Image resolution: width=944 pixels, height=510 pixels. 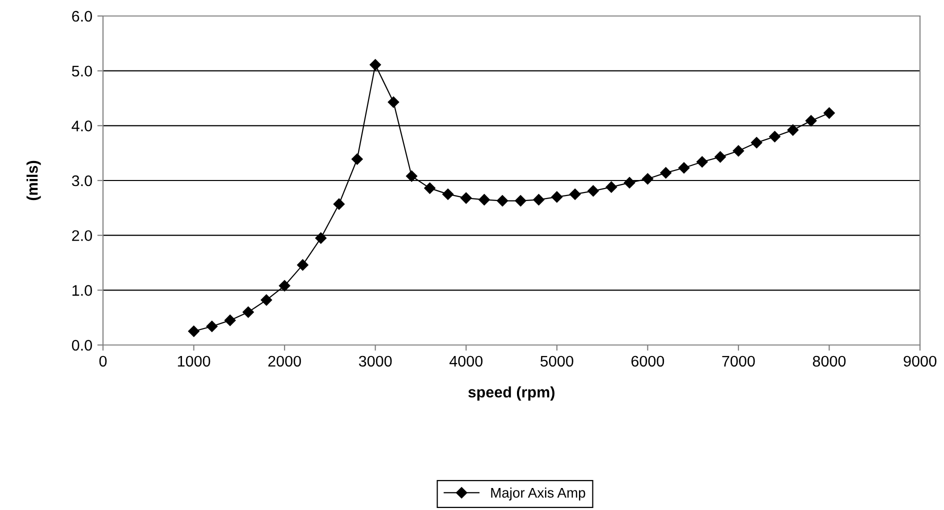 I want to click on y-tick-label: 6.0, so click(x=82, y=16).